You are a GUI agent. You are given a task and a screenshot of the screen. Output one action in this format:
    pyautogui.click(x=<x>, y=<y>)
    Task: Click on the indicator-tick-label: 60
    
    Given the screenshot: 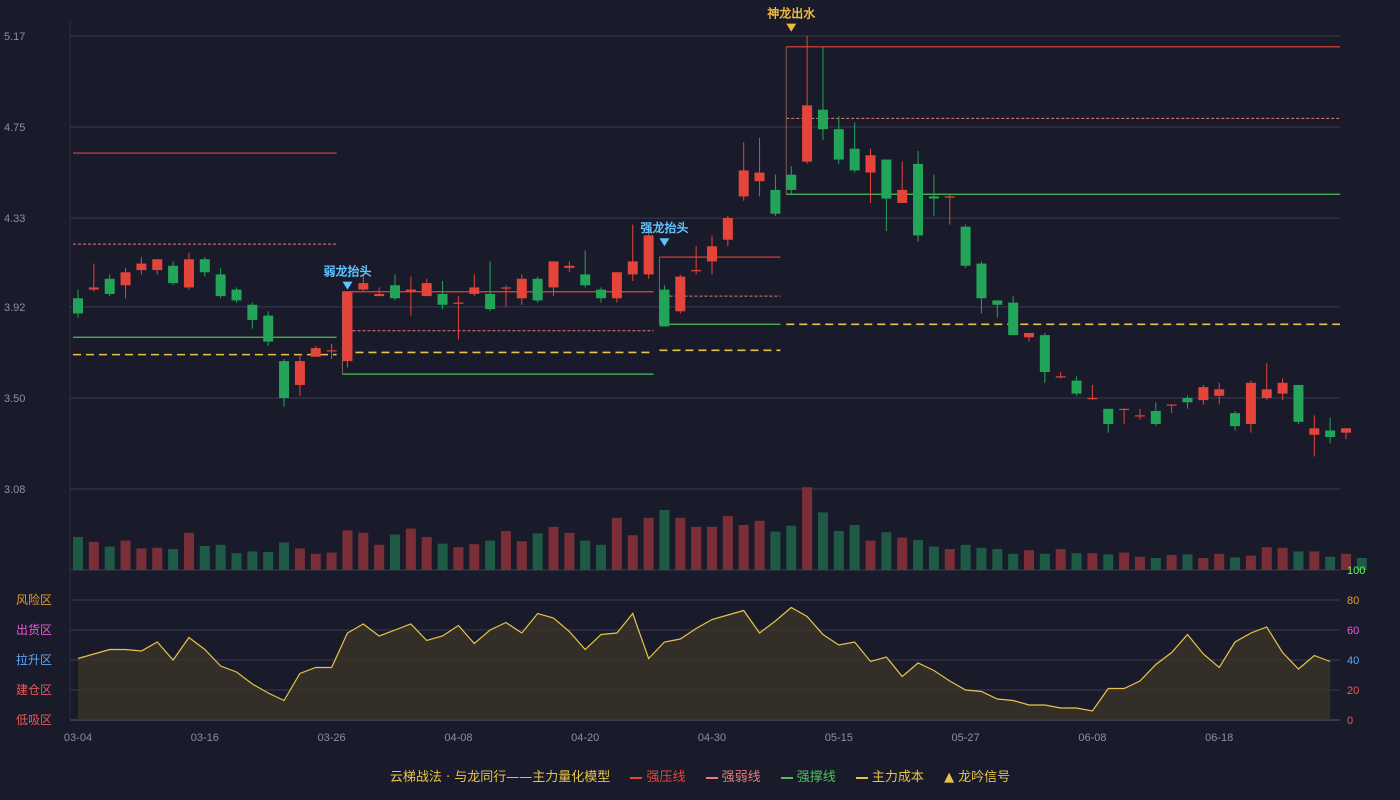 What is the action you would take?
    pyautogui.click(x=1353, y=631)
    